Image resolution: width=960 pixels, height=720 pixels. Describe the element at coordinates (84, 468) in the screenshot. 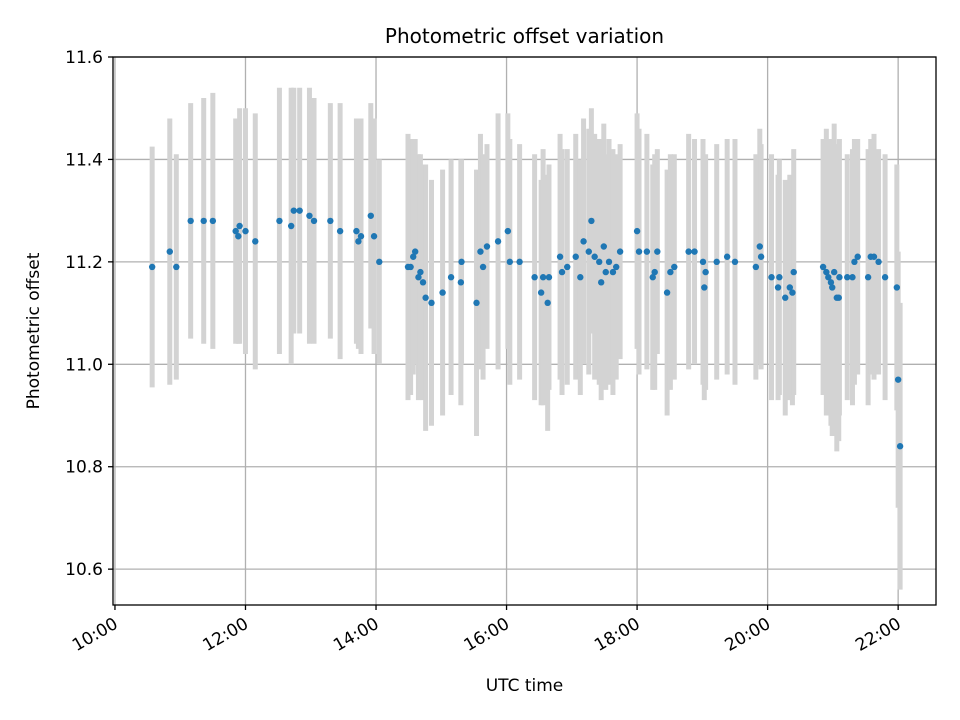

I see `y-tick-label-1: 10.8` at that location.